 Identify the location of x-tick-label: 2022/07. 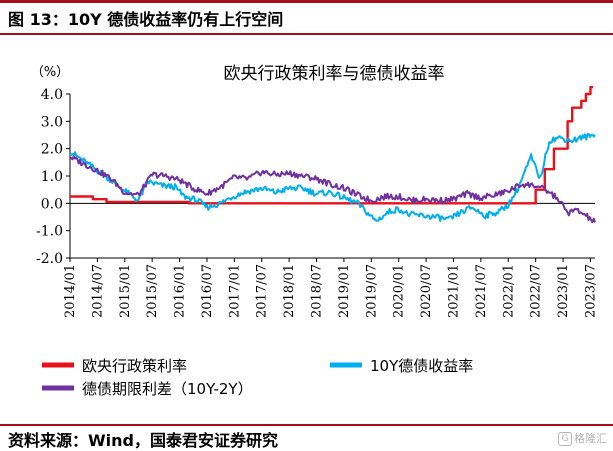
(536, 291).